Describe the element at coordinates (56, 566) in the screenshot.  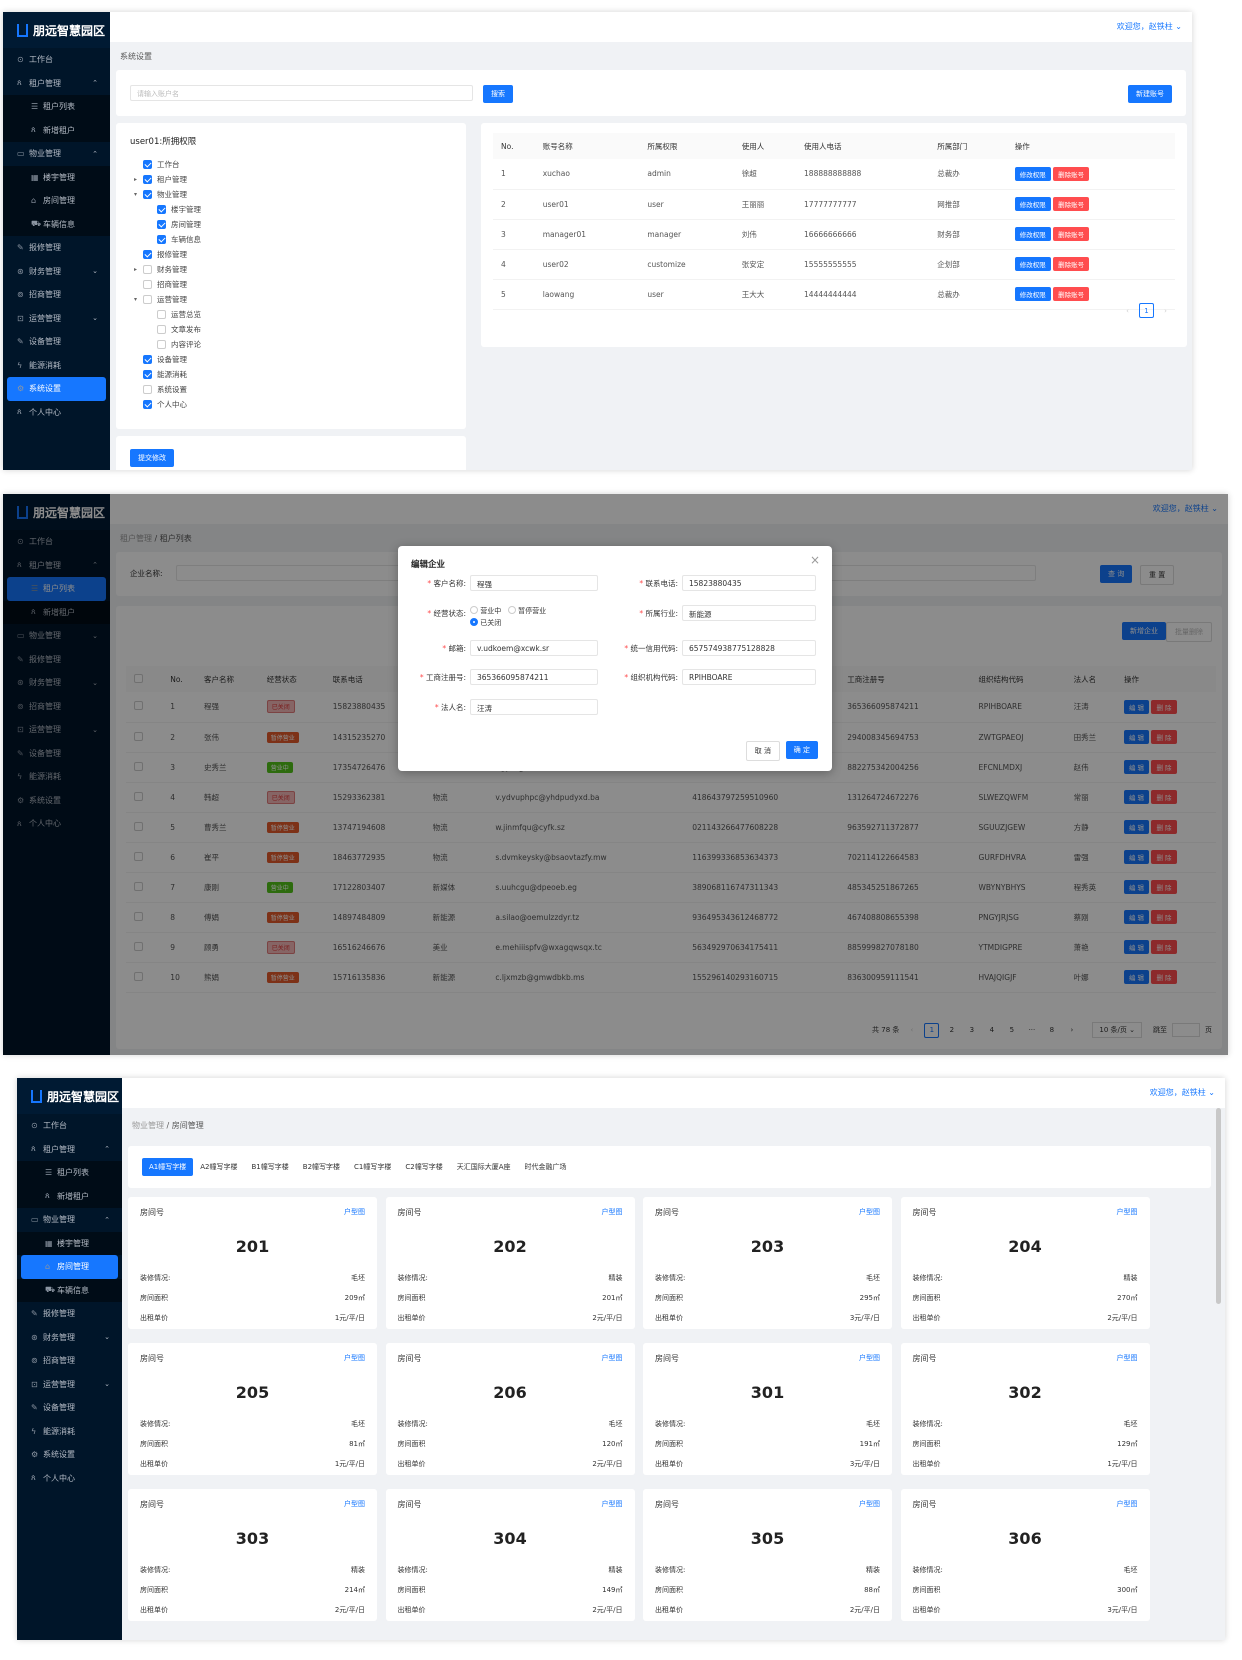
I see `sidebar-item-1: ጰ 租户管理 ⌃` at that location.